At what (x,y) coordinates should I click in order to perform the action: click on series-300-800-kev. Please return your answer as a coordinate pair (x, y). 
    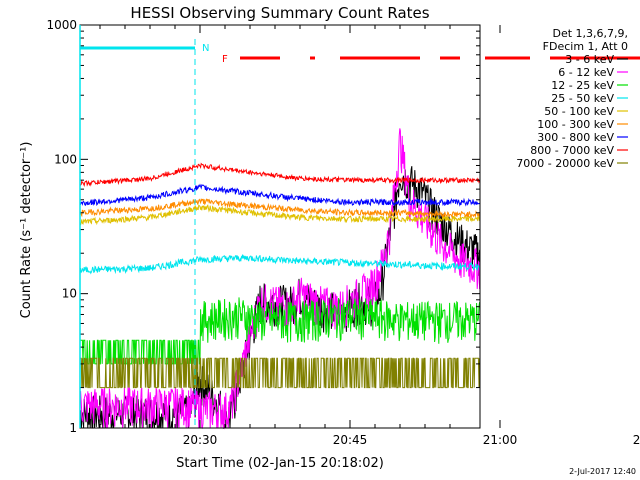
    Looking at the image, I should click on (279, 195).